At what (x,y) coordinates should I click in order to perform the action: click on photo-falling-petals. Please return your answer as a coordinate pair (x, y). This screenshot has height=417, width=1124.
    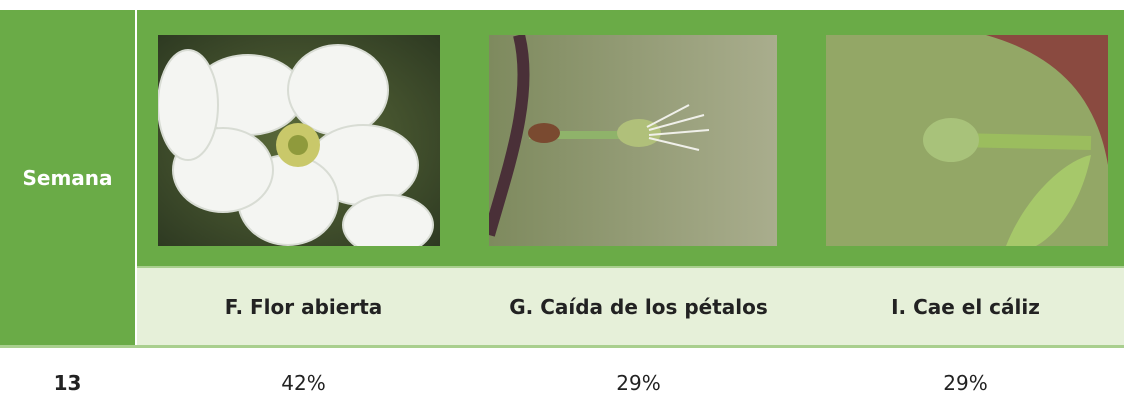
    Looking at the image, I should click on (633, 140).